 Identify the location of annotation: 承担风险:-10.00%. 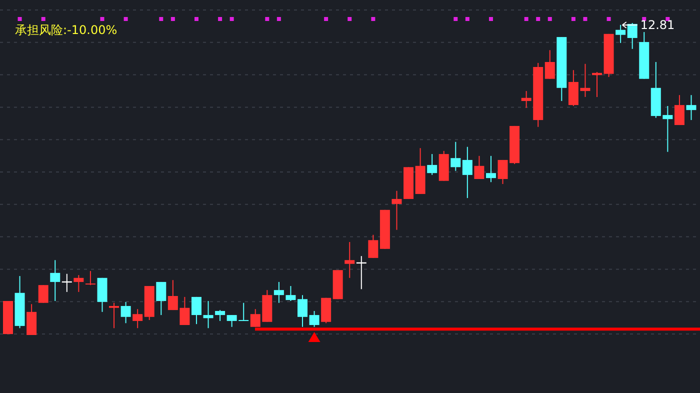
(66, 30).